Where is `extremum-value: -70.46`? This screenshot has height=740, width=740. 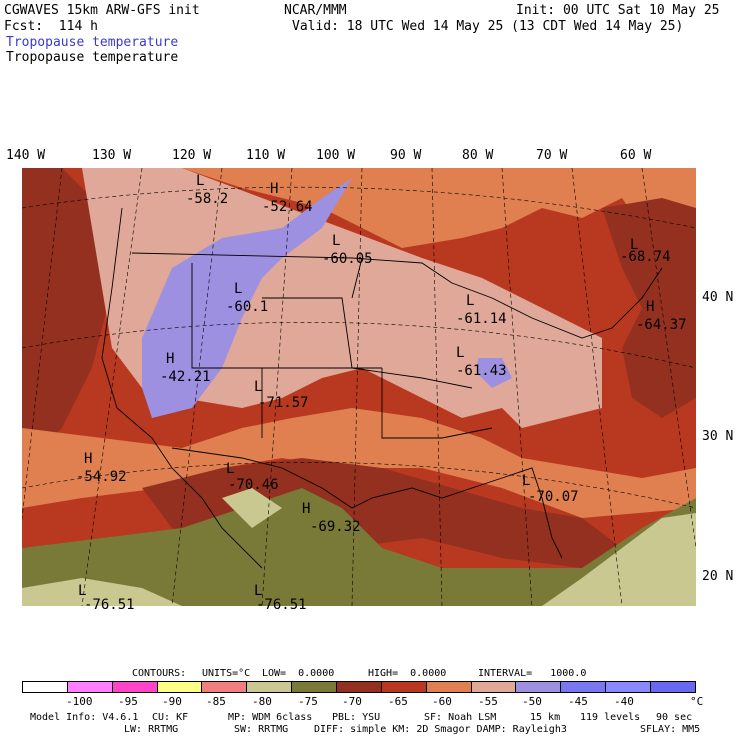
extremum-value: -70.46 is located at coordinates (253, 485).